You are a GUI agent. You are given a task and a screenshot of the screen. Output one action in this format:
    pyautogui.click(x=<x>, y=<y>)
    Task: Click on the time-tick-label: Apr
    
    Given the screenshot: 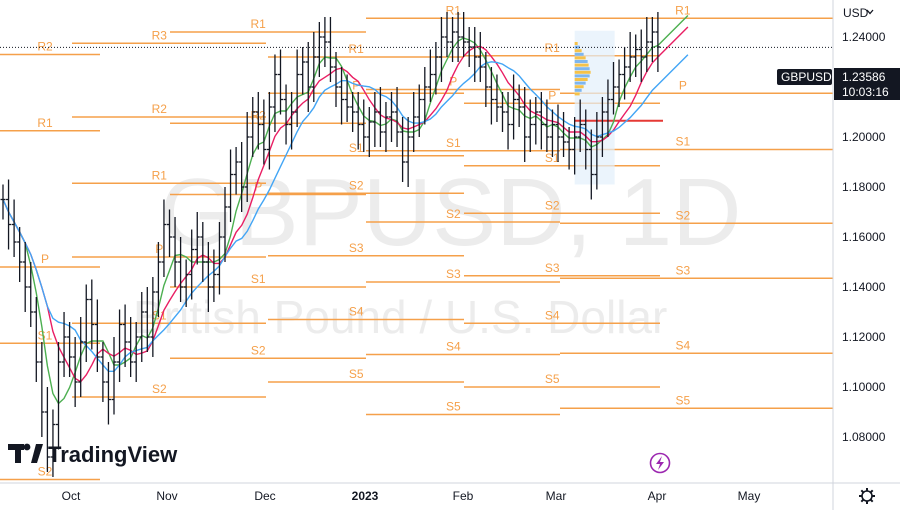 What is the action you would take?
    pyautogui.click(x=657, y=496)
    